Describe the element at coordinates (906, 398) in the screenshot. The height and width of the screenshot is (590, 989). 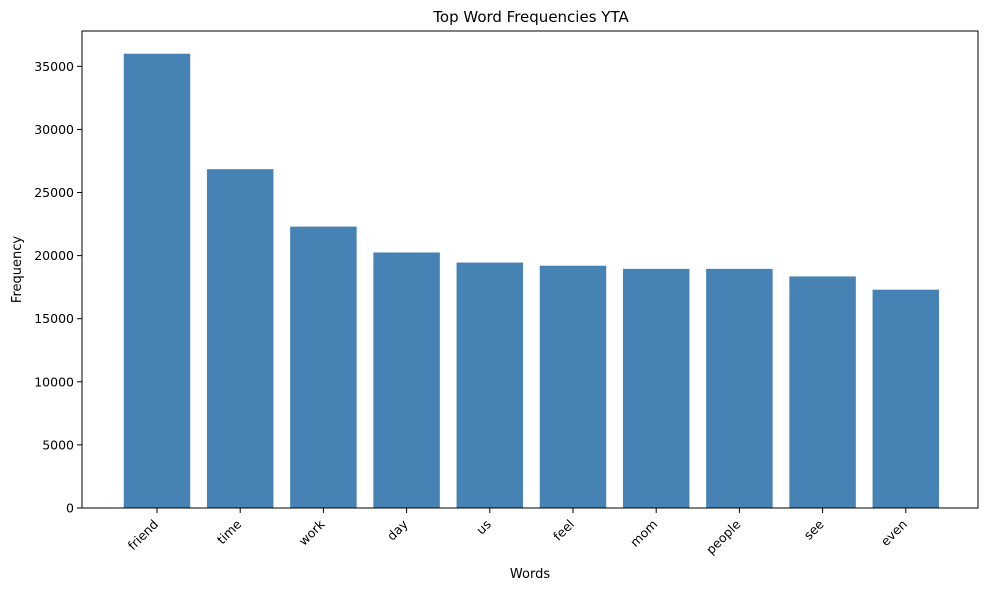
I see `bar-even` at that location.